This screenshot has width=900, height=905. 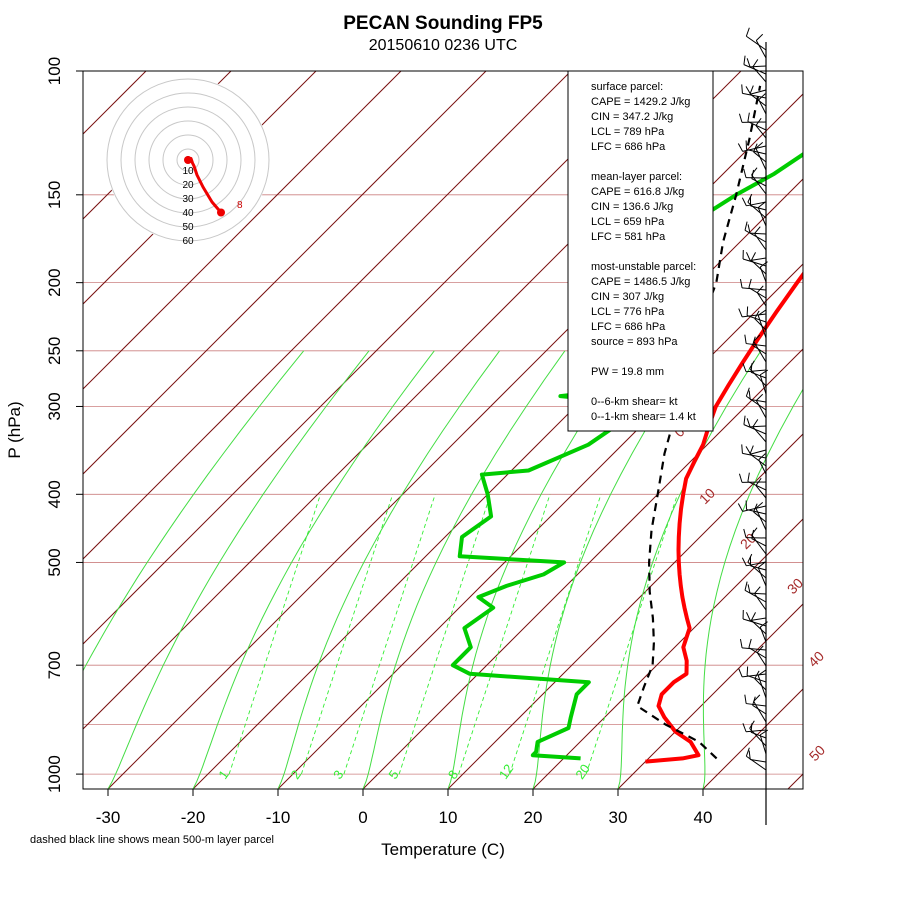 I want to click on hodograph-ring-label: 60, so click(x=188, y=241).